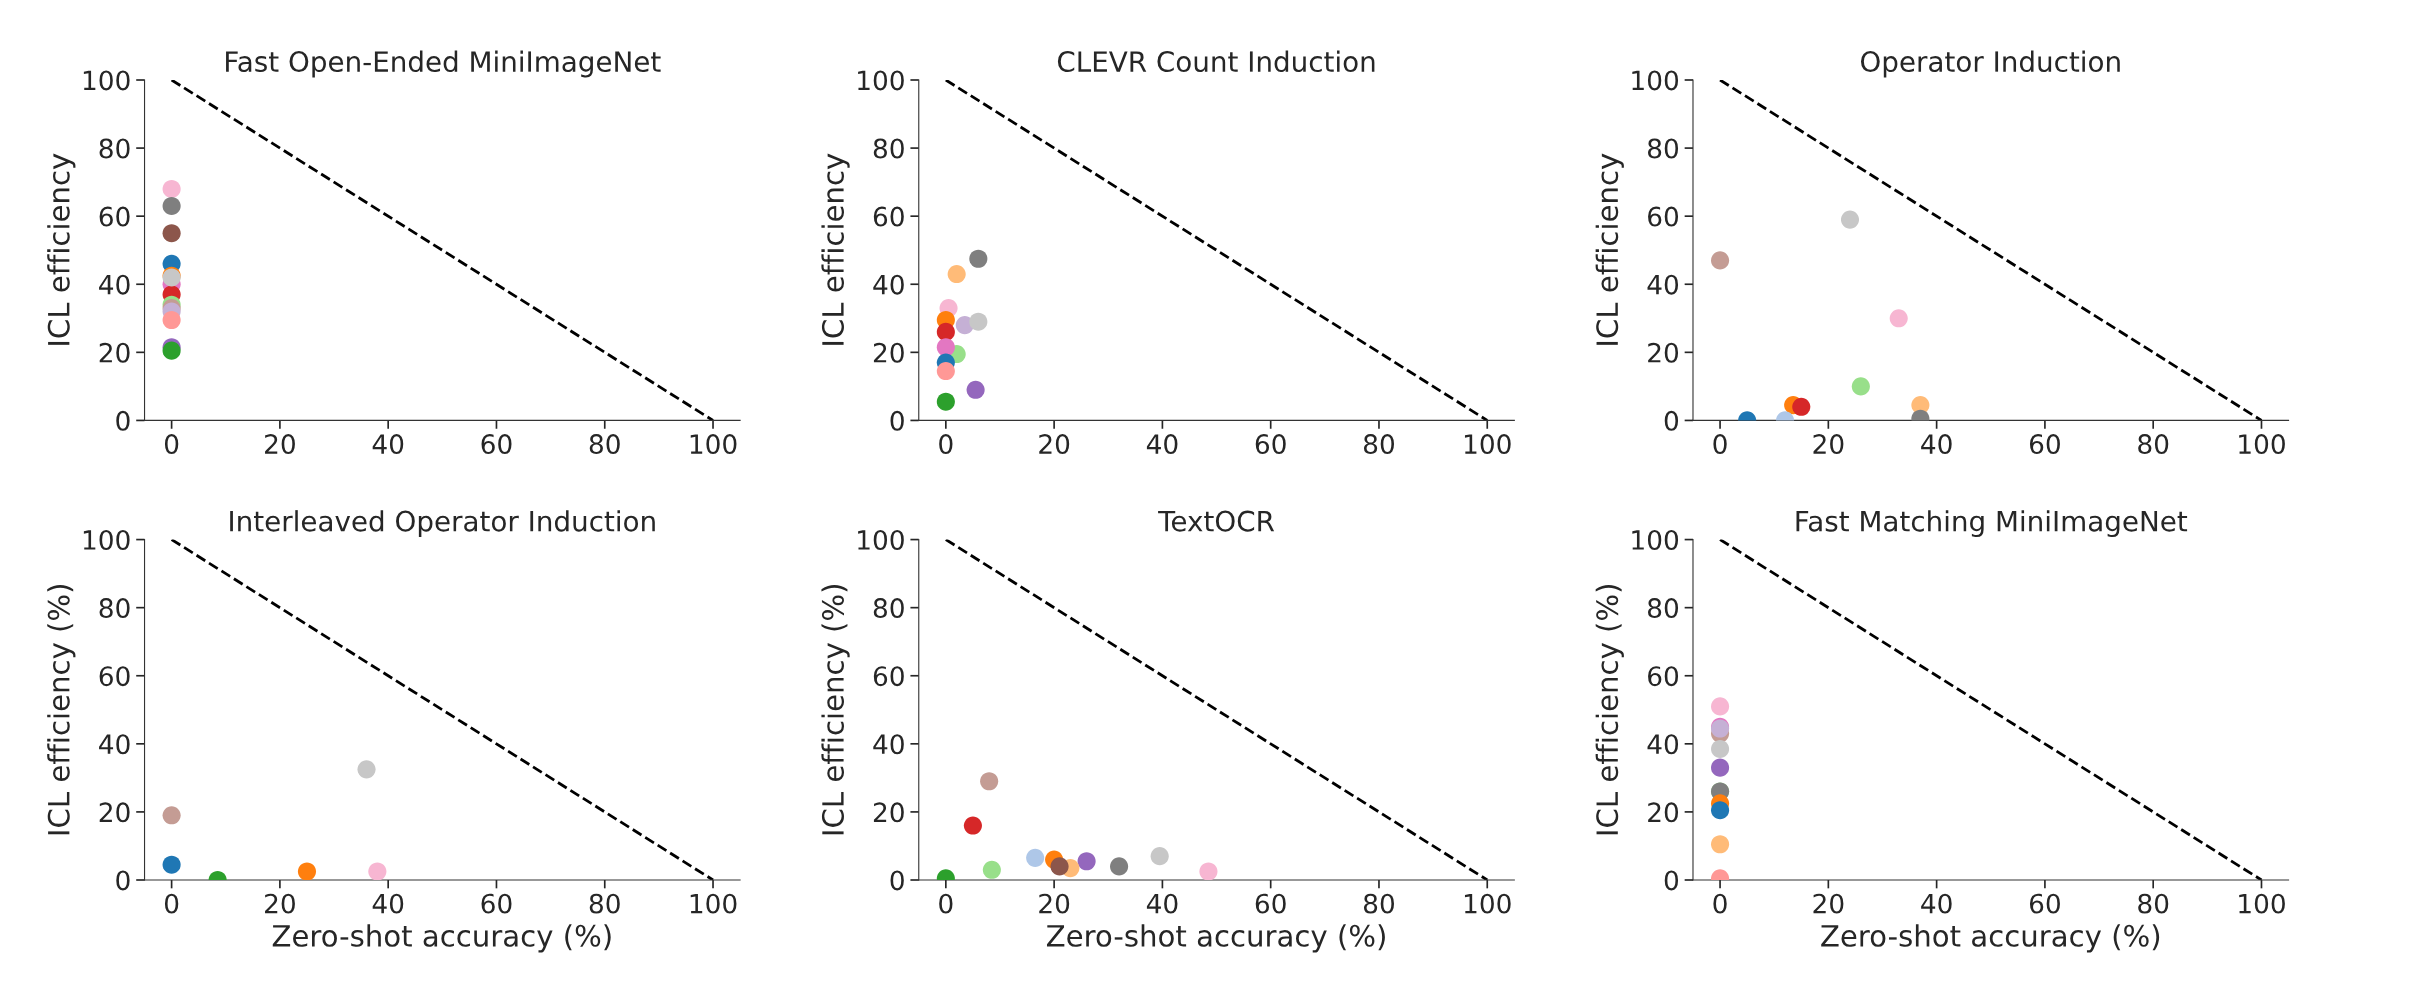  What do you see at coordinates (1992, 524) in the screenshot?
I see `chart-title: Fast Matching MiniImageNet` at bounding box center [1992, 524].